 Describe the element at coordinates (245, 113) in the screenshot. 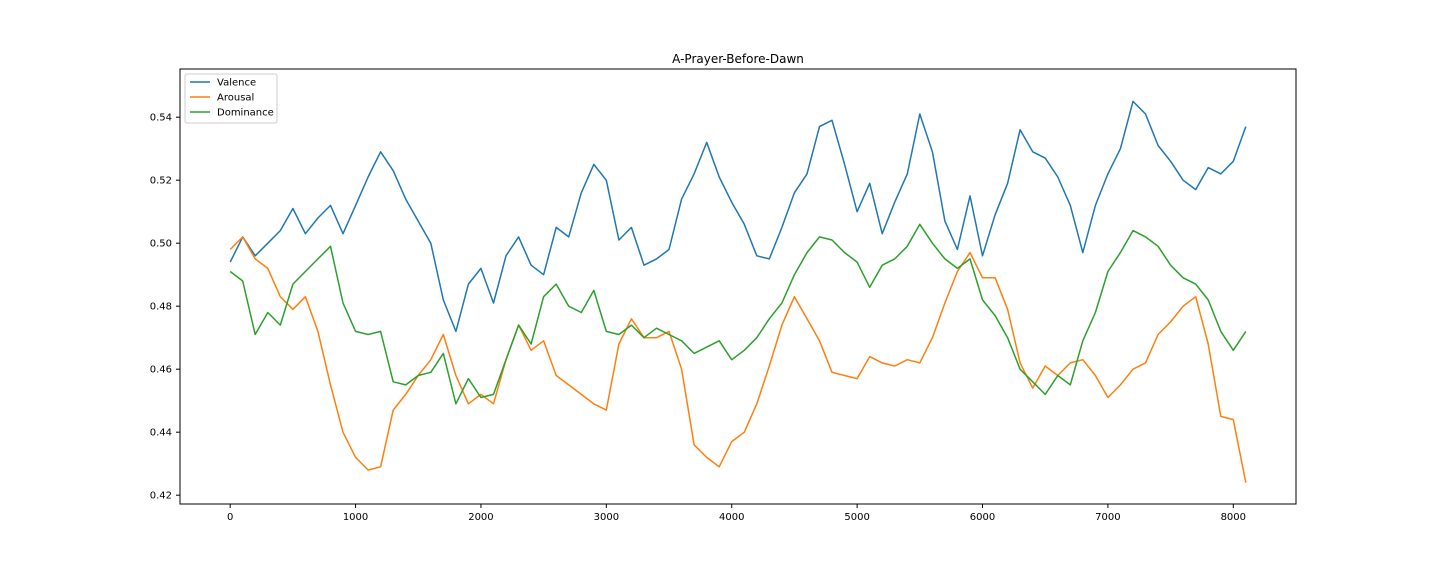

I see `legend-label-dominance: Dominance` at that location.